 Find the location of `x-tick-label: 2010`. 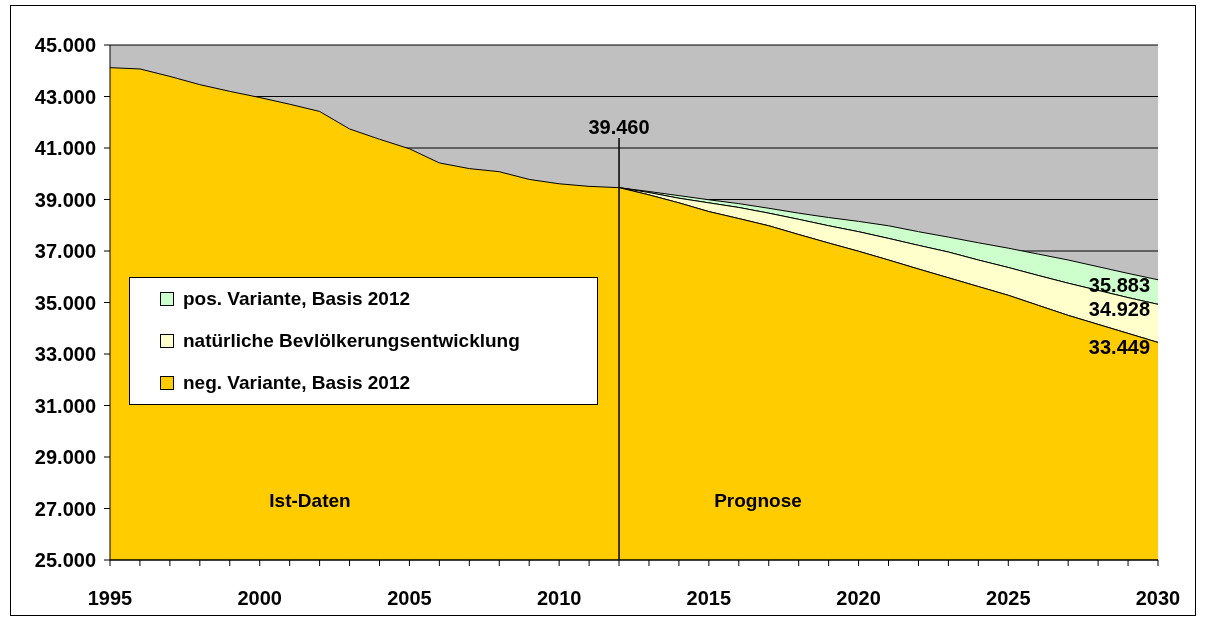

x-tick-label: 2010 is located at coordinates (559, 598).